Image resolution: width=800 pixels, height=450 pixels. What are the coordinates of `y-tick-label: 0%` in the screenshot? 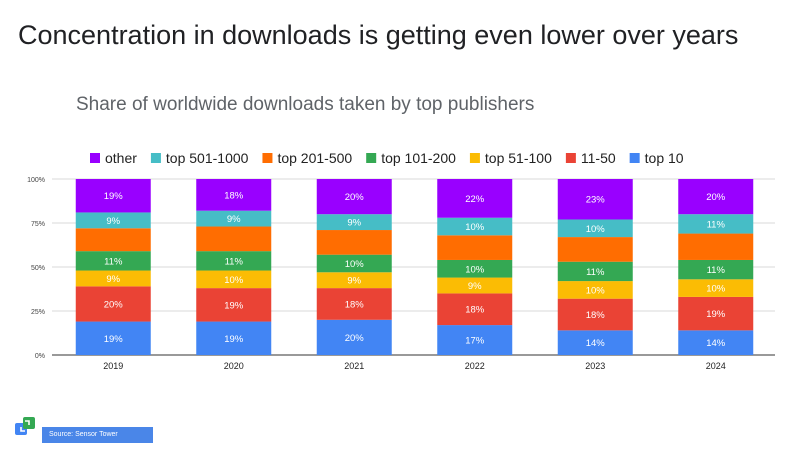 It's located at (40, 356).